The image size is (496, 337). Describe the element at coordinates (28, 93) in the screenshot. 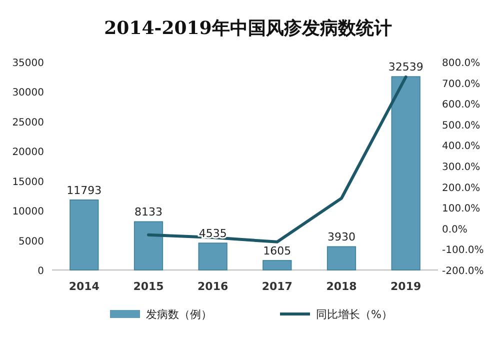

I see `y-tick-label: 30000` at that location.